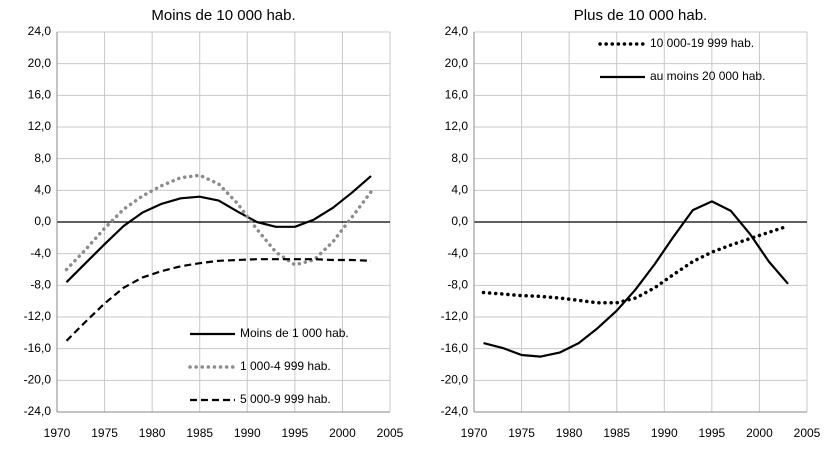 This screenshot has width=837, height=449. Describe the element at coordinates (640, 15) in the screenshot. I see `chart-title: Plus de 10 000 hab.` at that location.